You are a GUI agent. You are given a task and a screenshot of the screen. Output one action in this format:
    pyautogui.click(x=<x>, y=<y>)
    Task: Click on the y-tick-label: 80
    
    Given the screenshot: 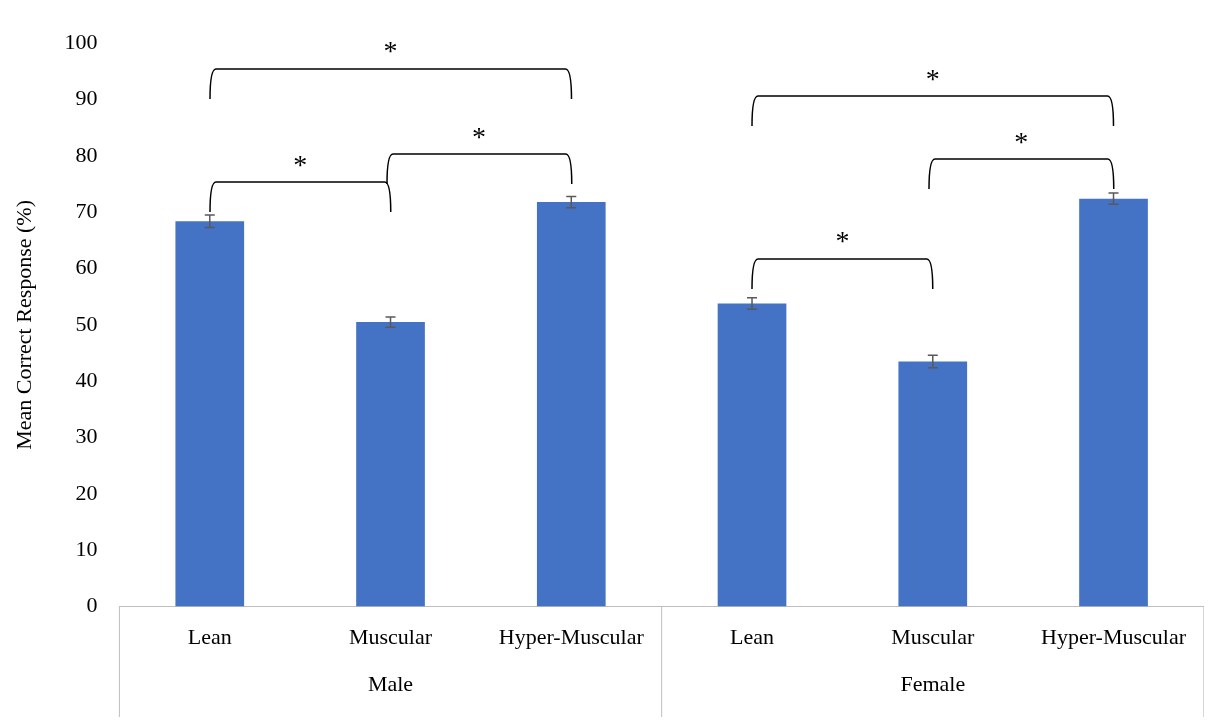 What is the action you would take?
    pyautogui.click(x=86, y=154)
    